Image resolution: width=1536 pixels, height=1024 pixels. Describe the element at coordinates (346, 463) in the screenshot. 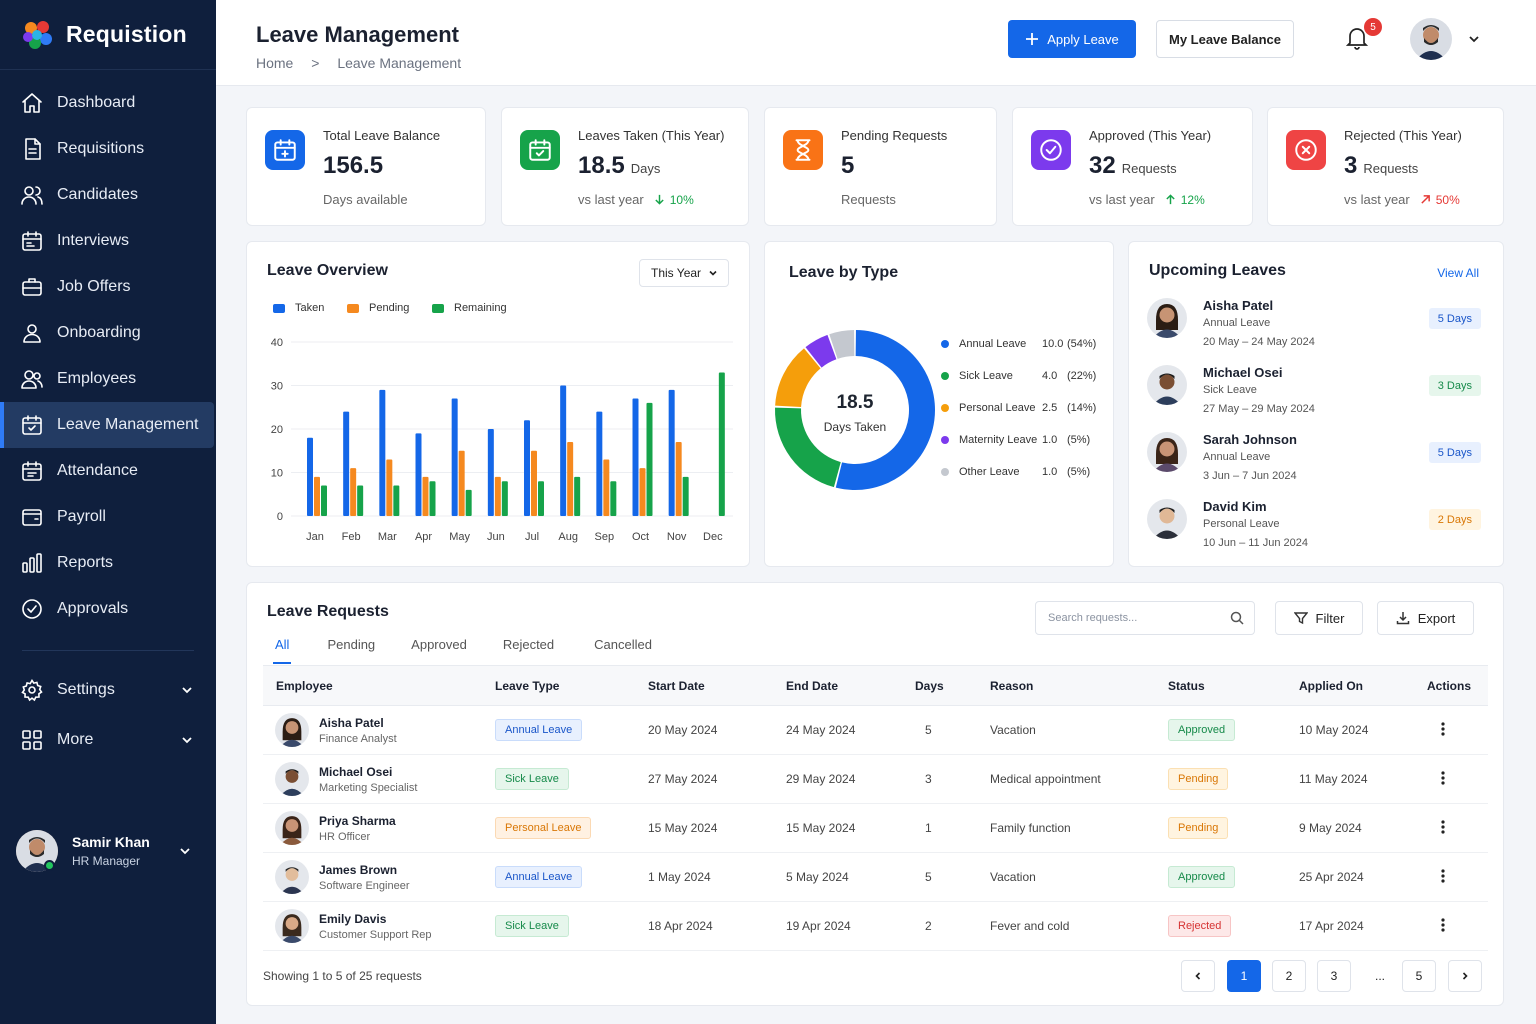

I see `bar-taken-feb` at that location.